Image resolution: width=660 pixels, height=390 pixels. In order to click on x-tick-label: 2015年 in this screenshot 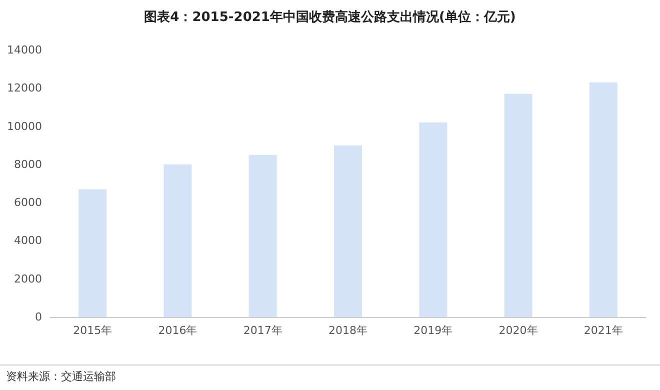, I will do `click(92, 330)`.